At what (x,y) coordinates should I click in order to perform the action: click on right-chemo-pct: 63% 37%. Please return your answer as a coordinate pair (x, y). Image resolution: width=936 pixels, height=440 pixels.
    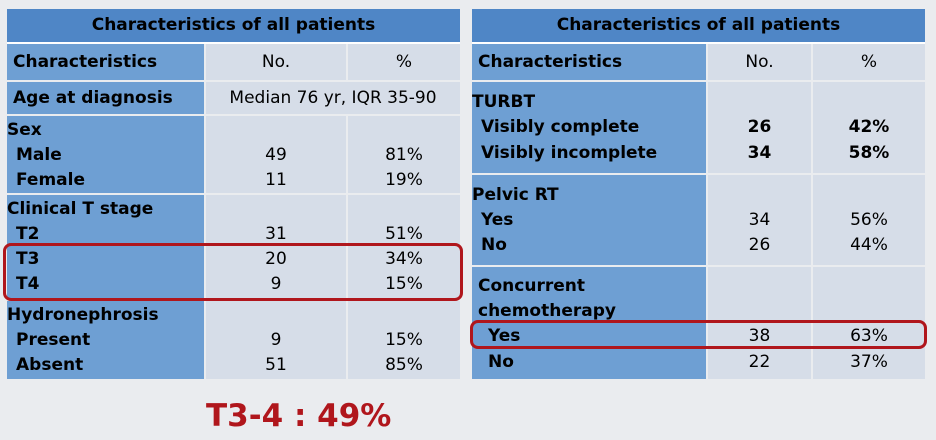
    Looking at the image, I should click on (869, 323).